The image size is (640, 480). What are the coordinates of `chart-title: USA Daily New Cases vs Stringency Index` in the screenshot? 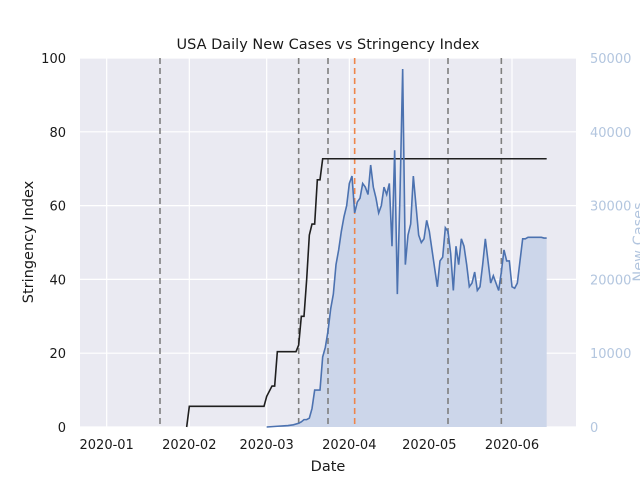 It's located at (327, 45).